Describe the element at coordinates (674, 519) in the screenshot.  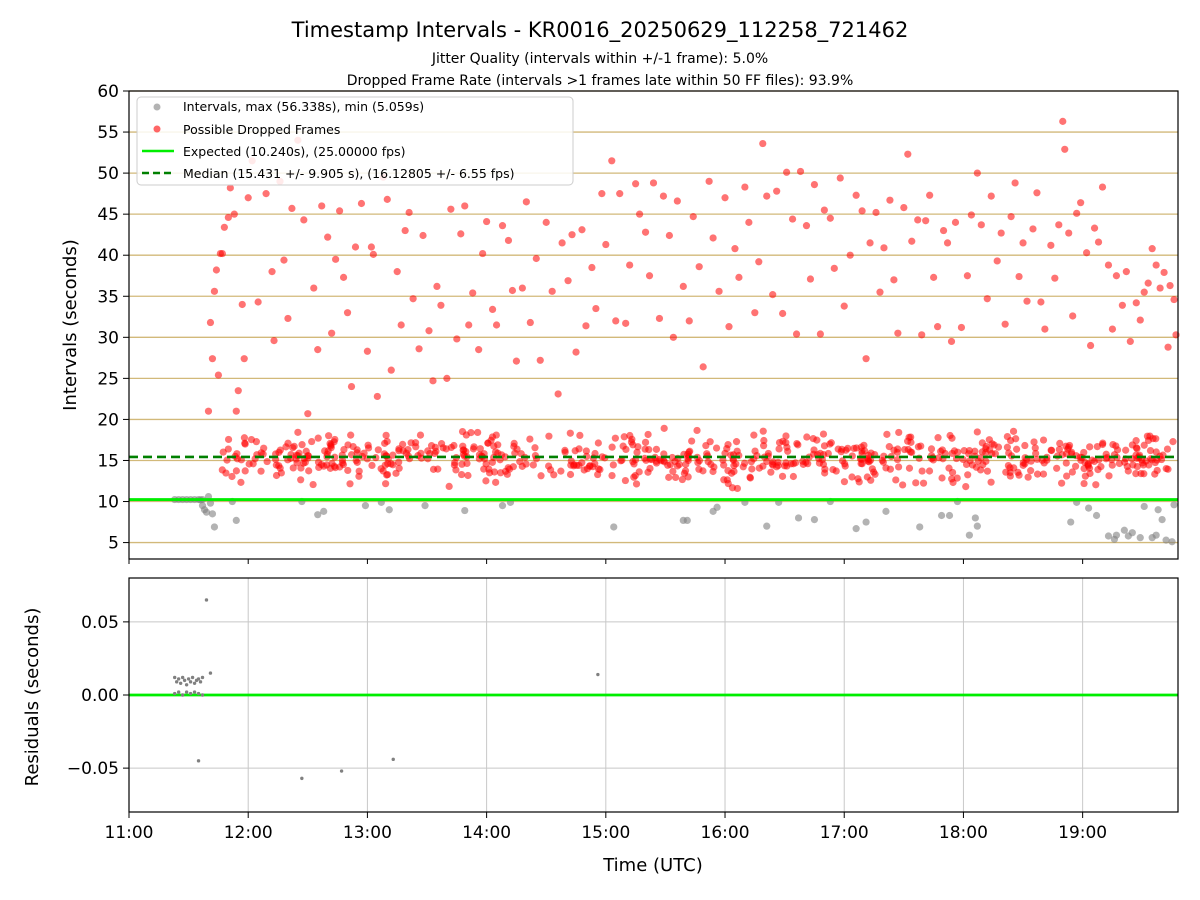
I see `intervals-points` at that location.